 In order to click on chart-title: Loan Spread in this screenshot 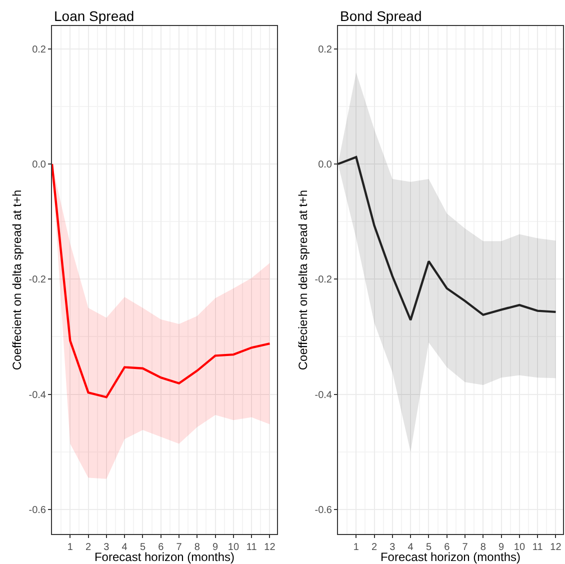, I will do `click(94, 16)`.